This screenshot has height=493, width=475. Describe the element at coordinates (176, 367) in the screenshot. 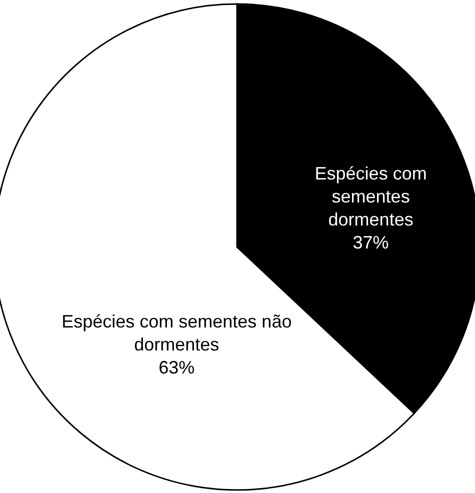

I see `data-label: 63%` at that location.